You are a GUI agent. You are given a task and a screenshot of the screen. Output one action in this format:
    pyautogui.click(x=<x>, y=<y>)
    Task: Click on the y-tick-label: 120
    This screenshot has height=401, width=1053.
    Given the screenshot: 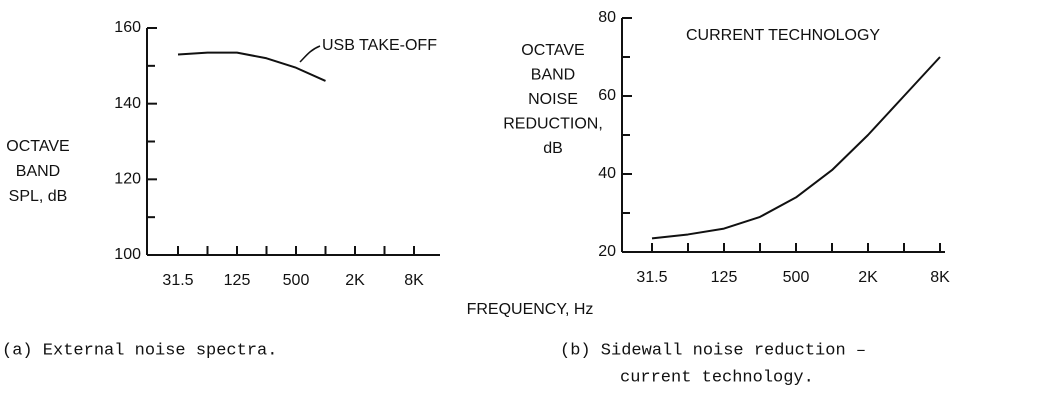 What is the action you would take?
    pyautogui.click(x=127, y=179)
    